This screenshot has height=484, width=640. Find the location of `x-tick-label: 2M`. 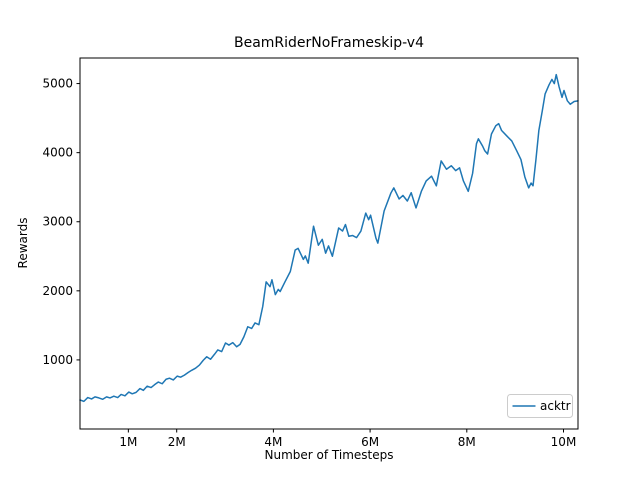

x-tick-label: 2M is located at coordinates (177, 442).